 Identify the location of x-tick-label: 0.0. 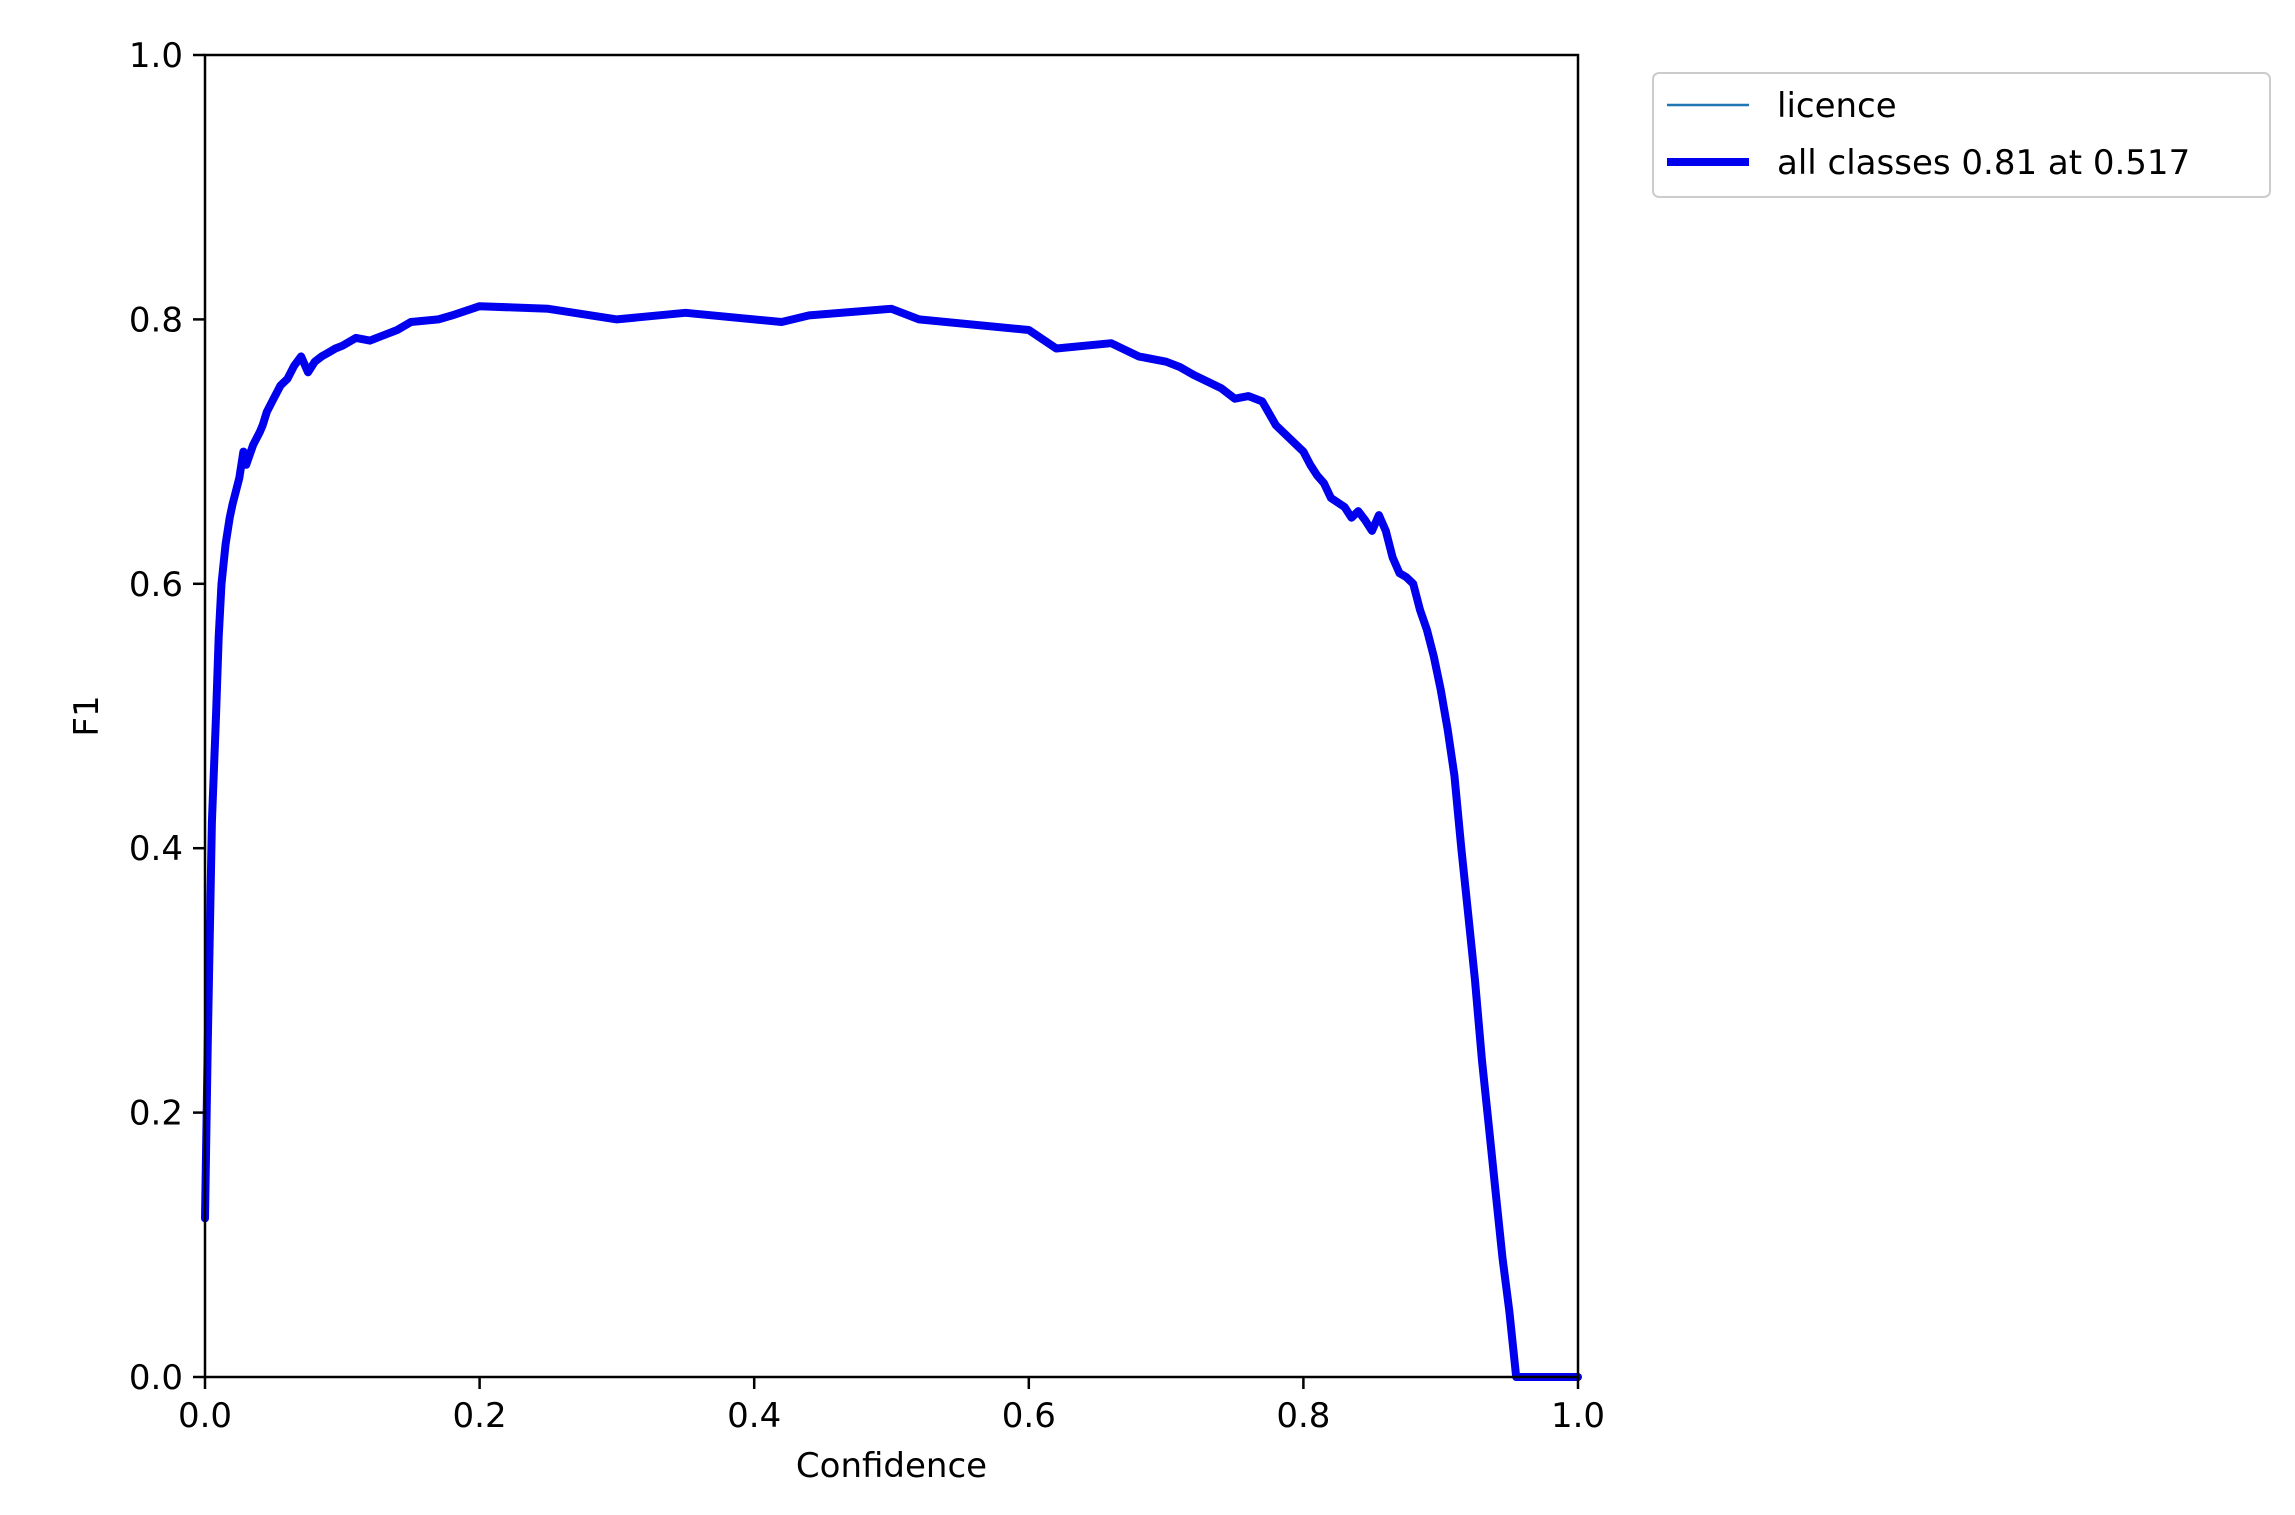
(205, 1416).